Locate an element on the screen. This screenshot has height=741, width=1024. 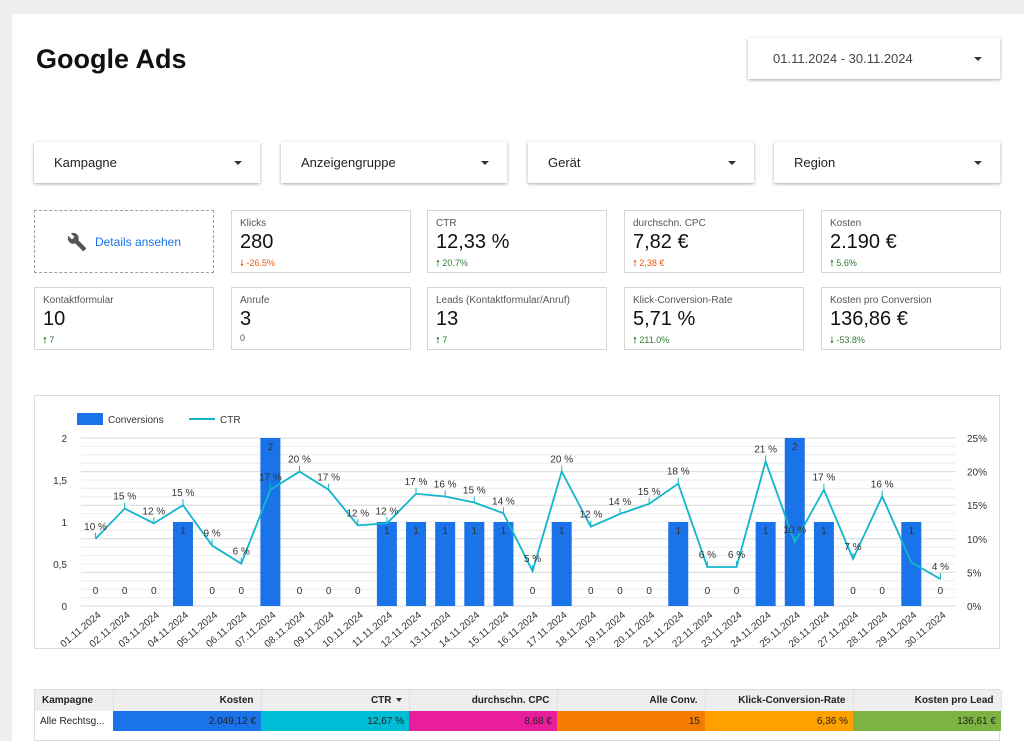
column-header: durchschn. CPC is located at coordinates (483, 700).